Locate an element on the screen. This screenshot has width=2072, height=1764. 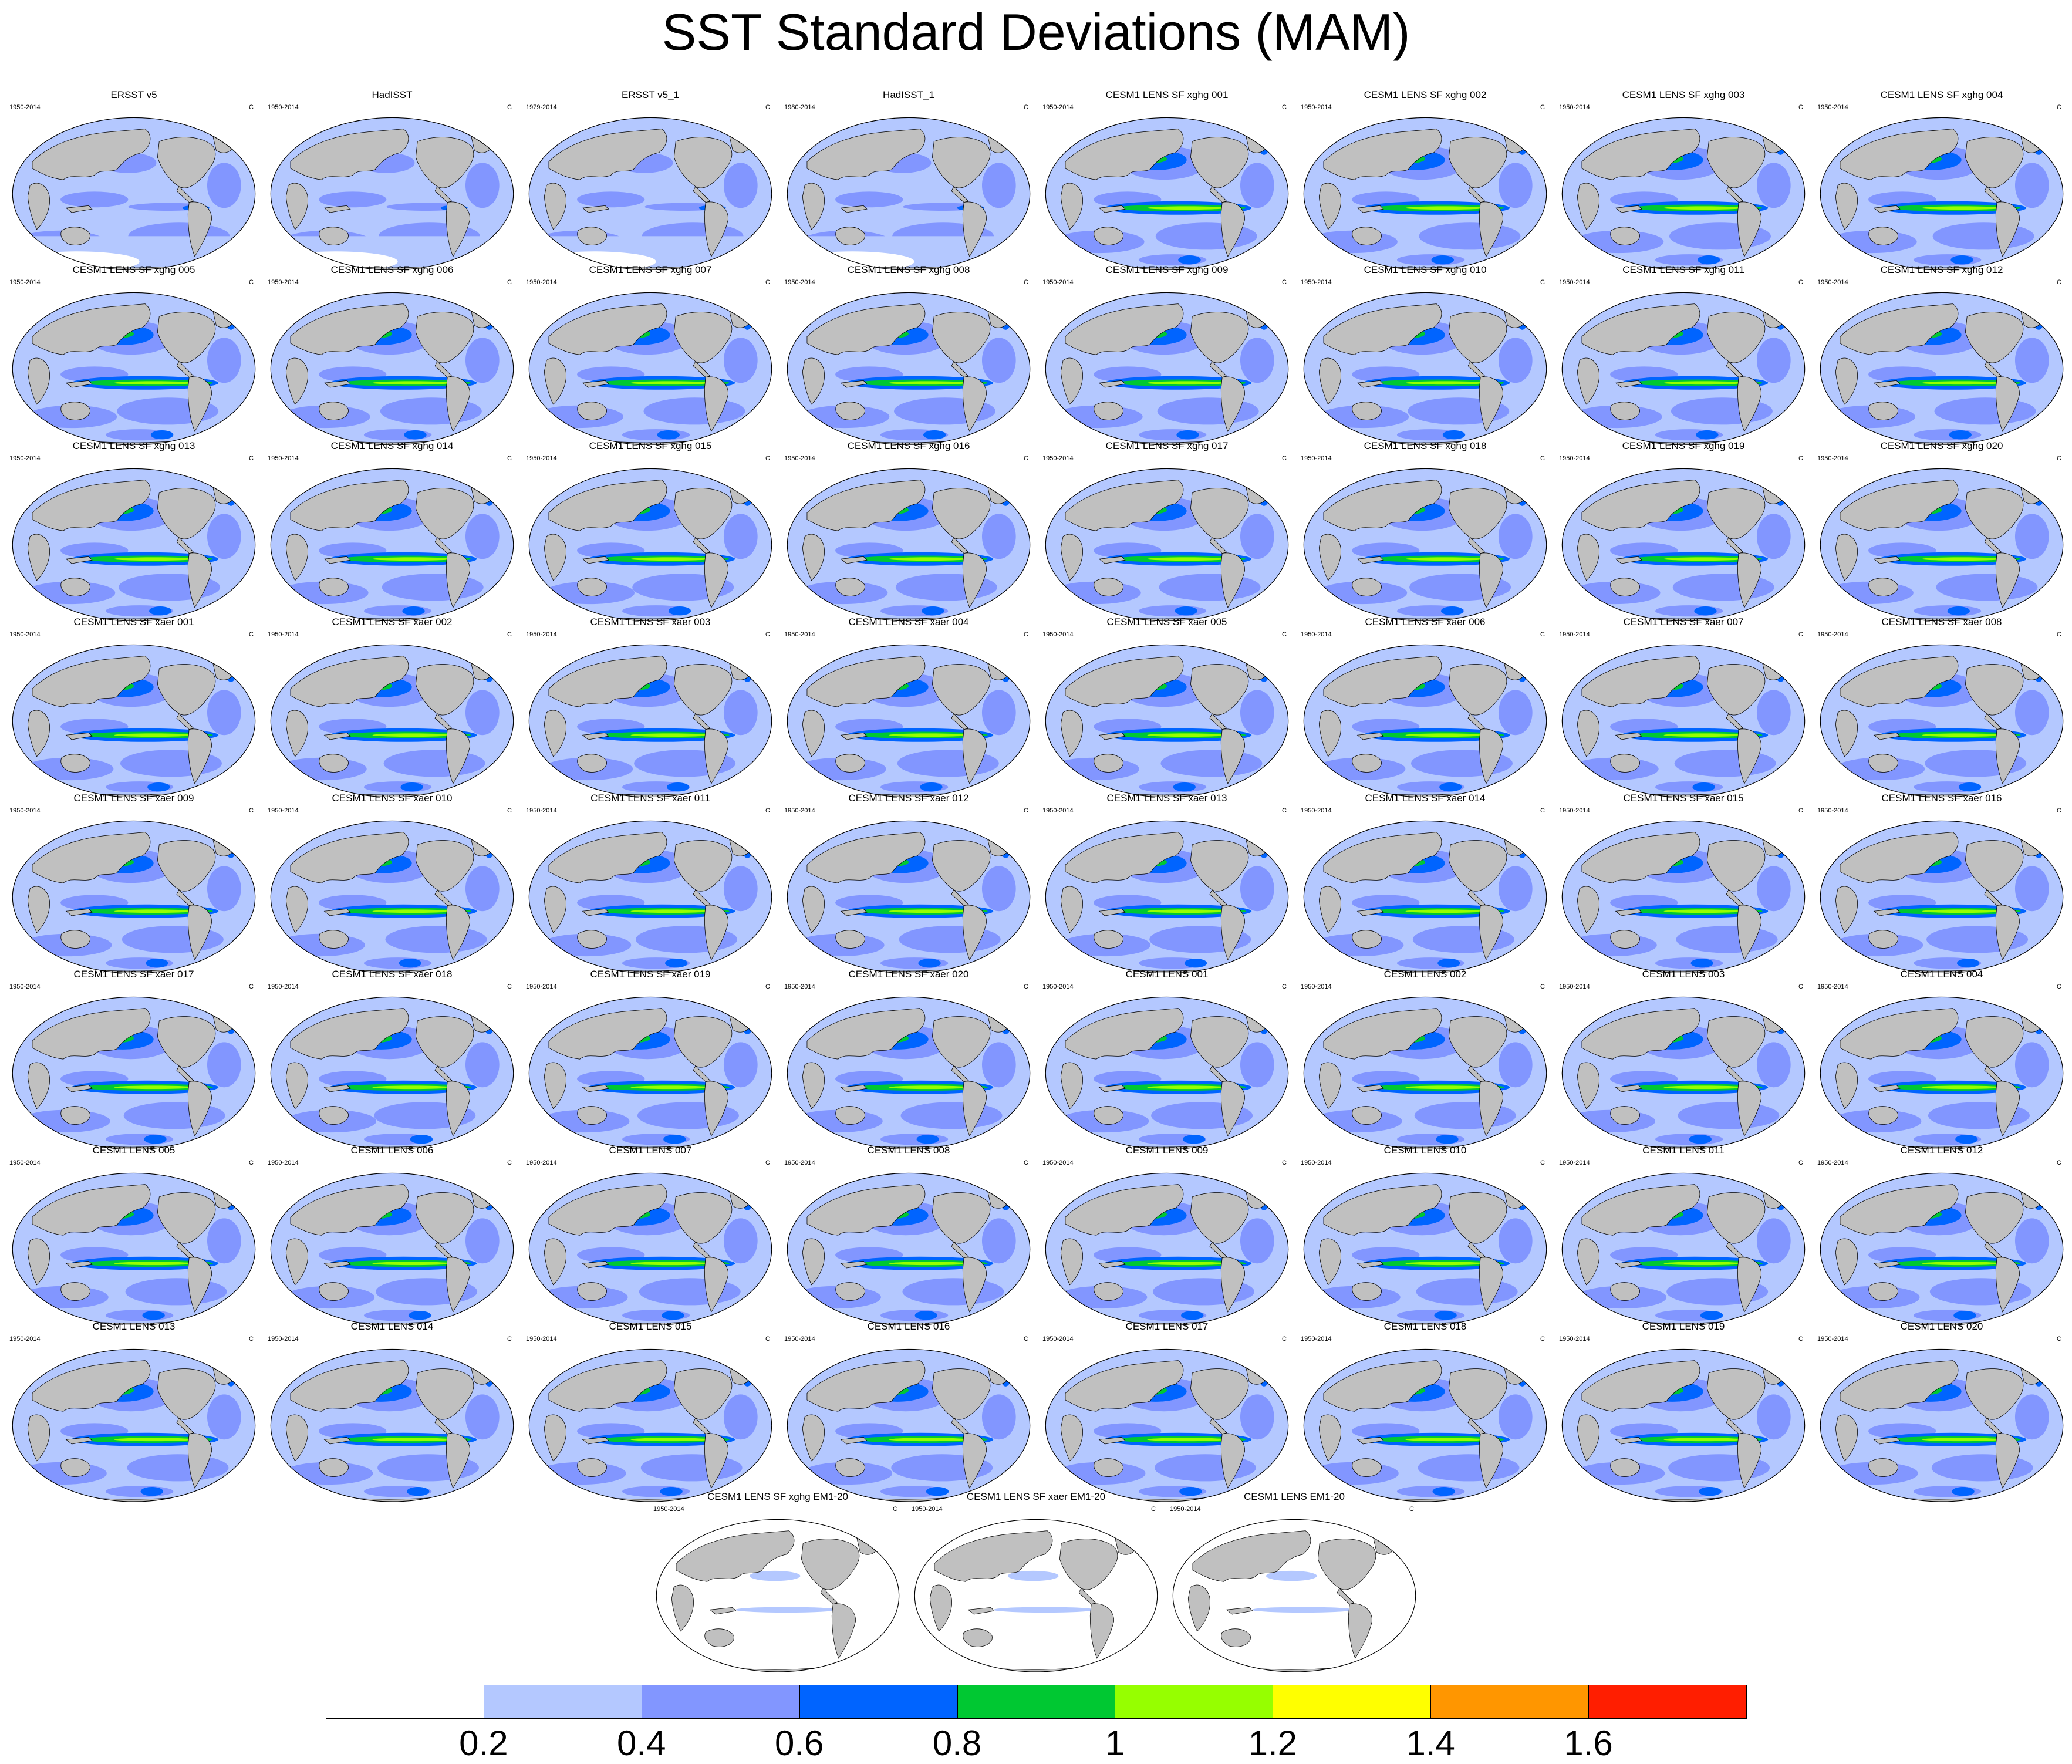
panel-title: CESM1 LENS SF xghg 013 is located at coordinates (133, 445).